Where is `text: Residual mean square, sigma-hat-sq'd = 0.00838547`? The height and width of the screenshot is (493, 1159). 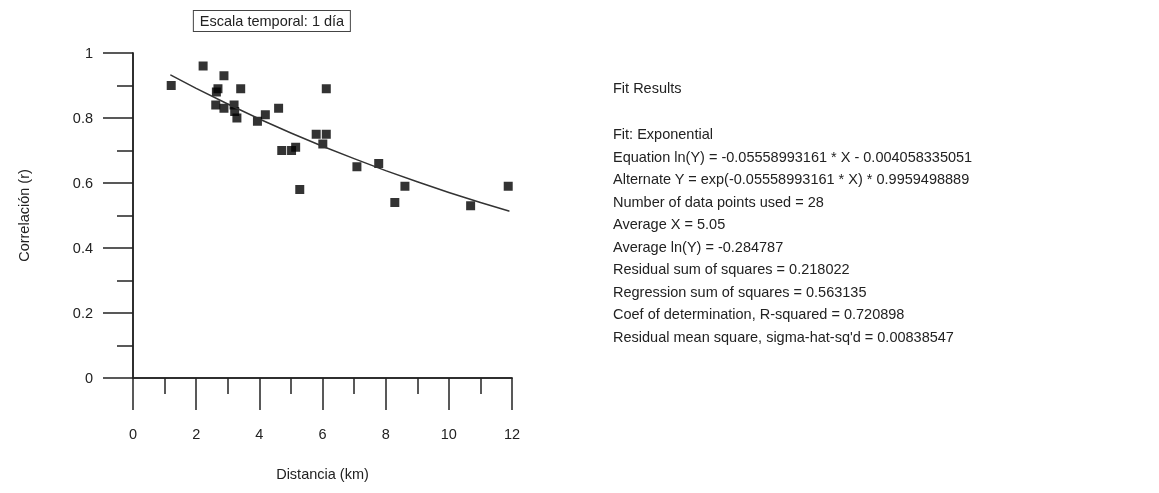
text: Residual mean square, sigma-hat-sq'd = 0.00838547 is located at coordinates (783, 336).